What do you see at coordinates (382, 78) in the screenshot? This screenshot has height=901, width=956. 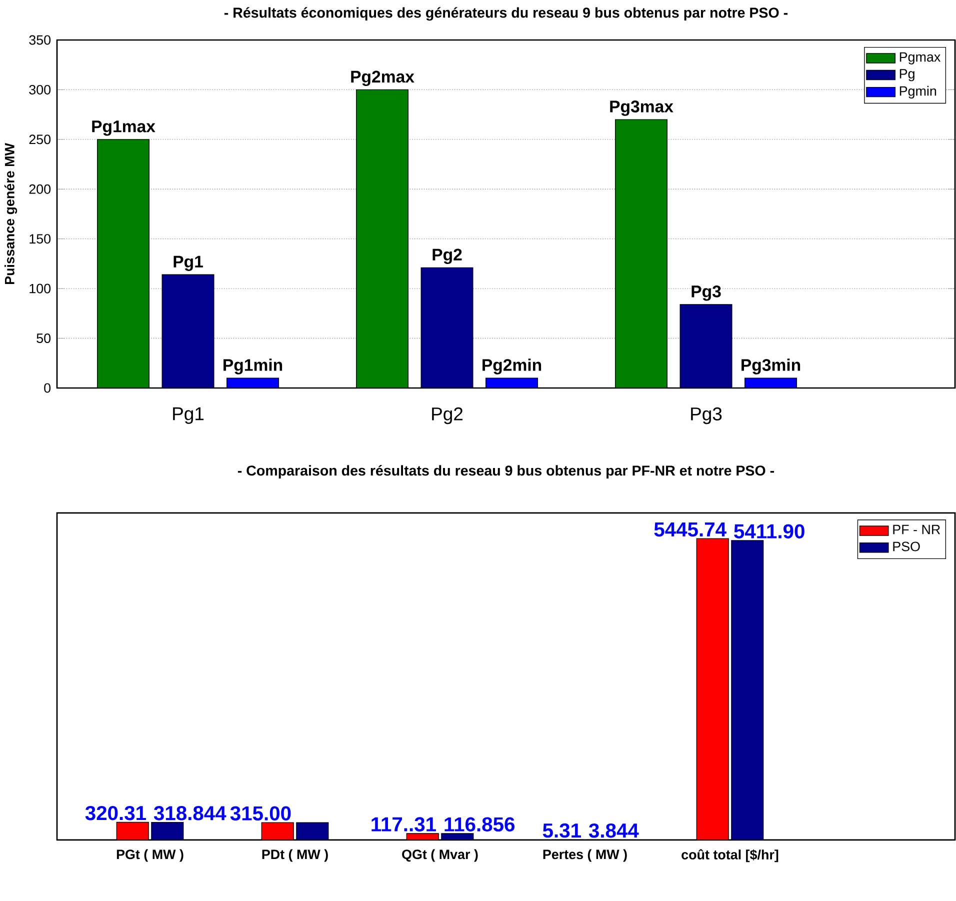 I see `data-label: Pg2max` at bounding box center [382, 78].